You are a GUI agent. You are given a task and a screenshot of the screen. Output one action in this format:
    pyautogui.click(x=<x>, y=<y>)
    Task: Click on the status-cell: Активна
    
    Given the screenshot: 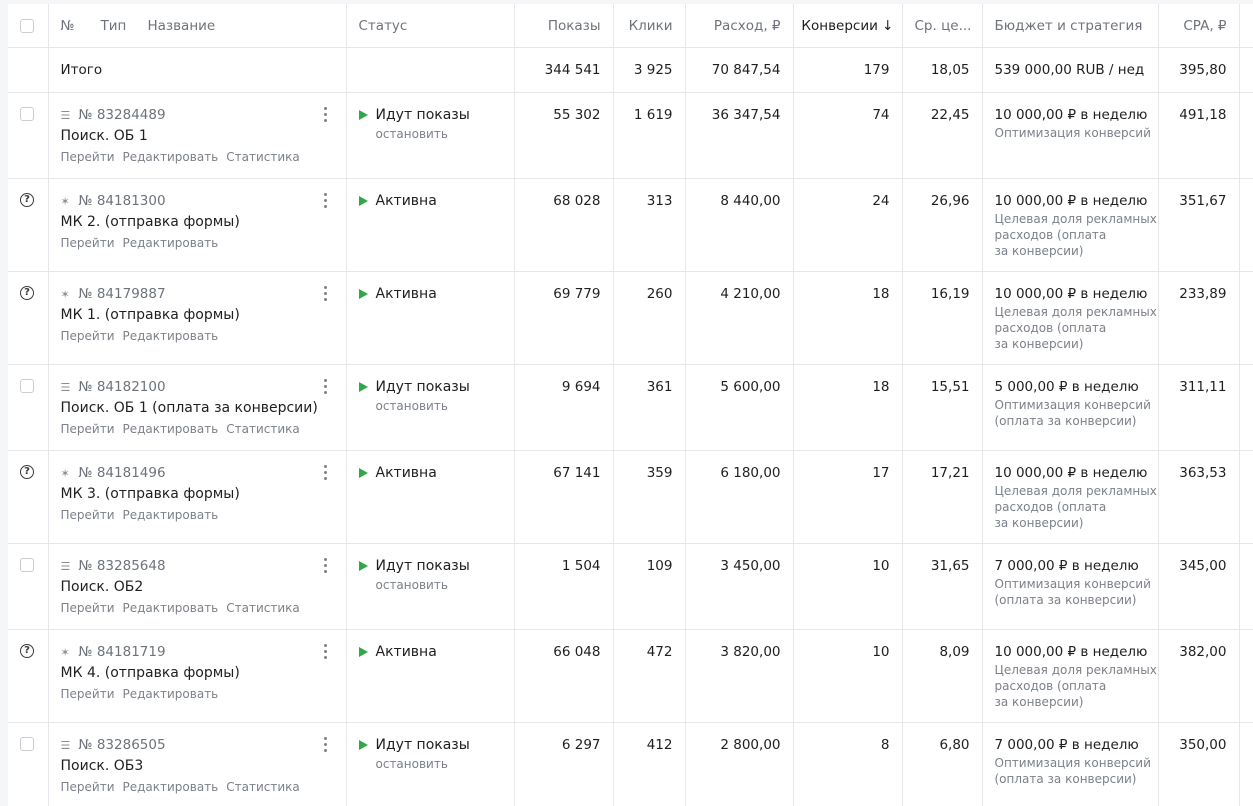 What is the action you would take?
    pyautogui.click(x=430, y=225)
    